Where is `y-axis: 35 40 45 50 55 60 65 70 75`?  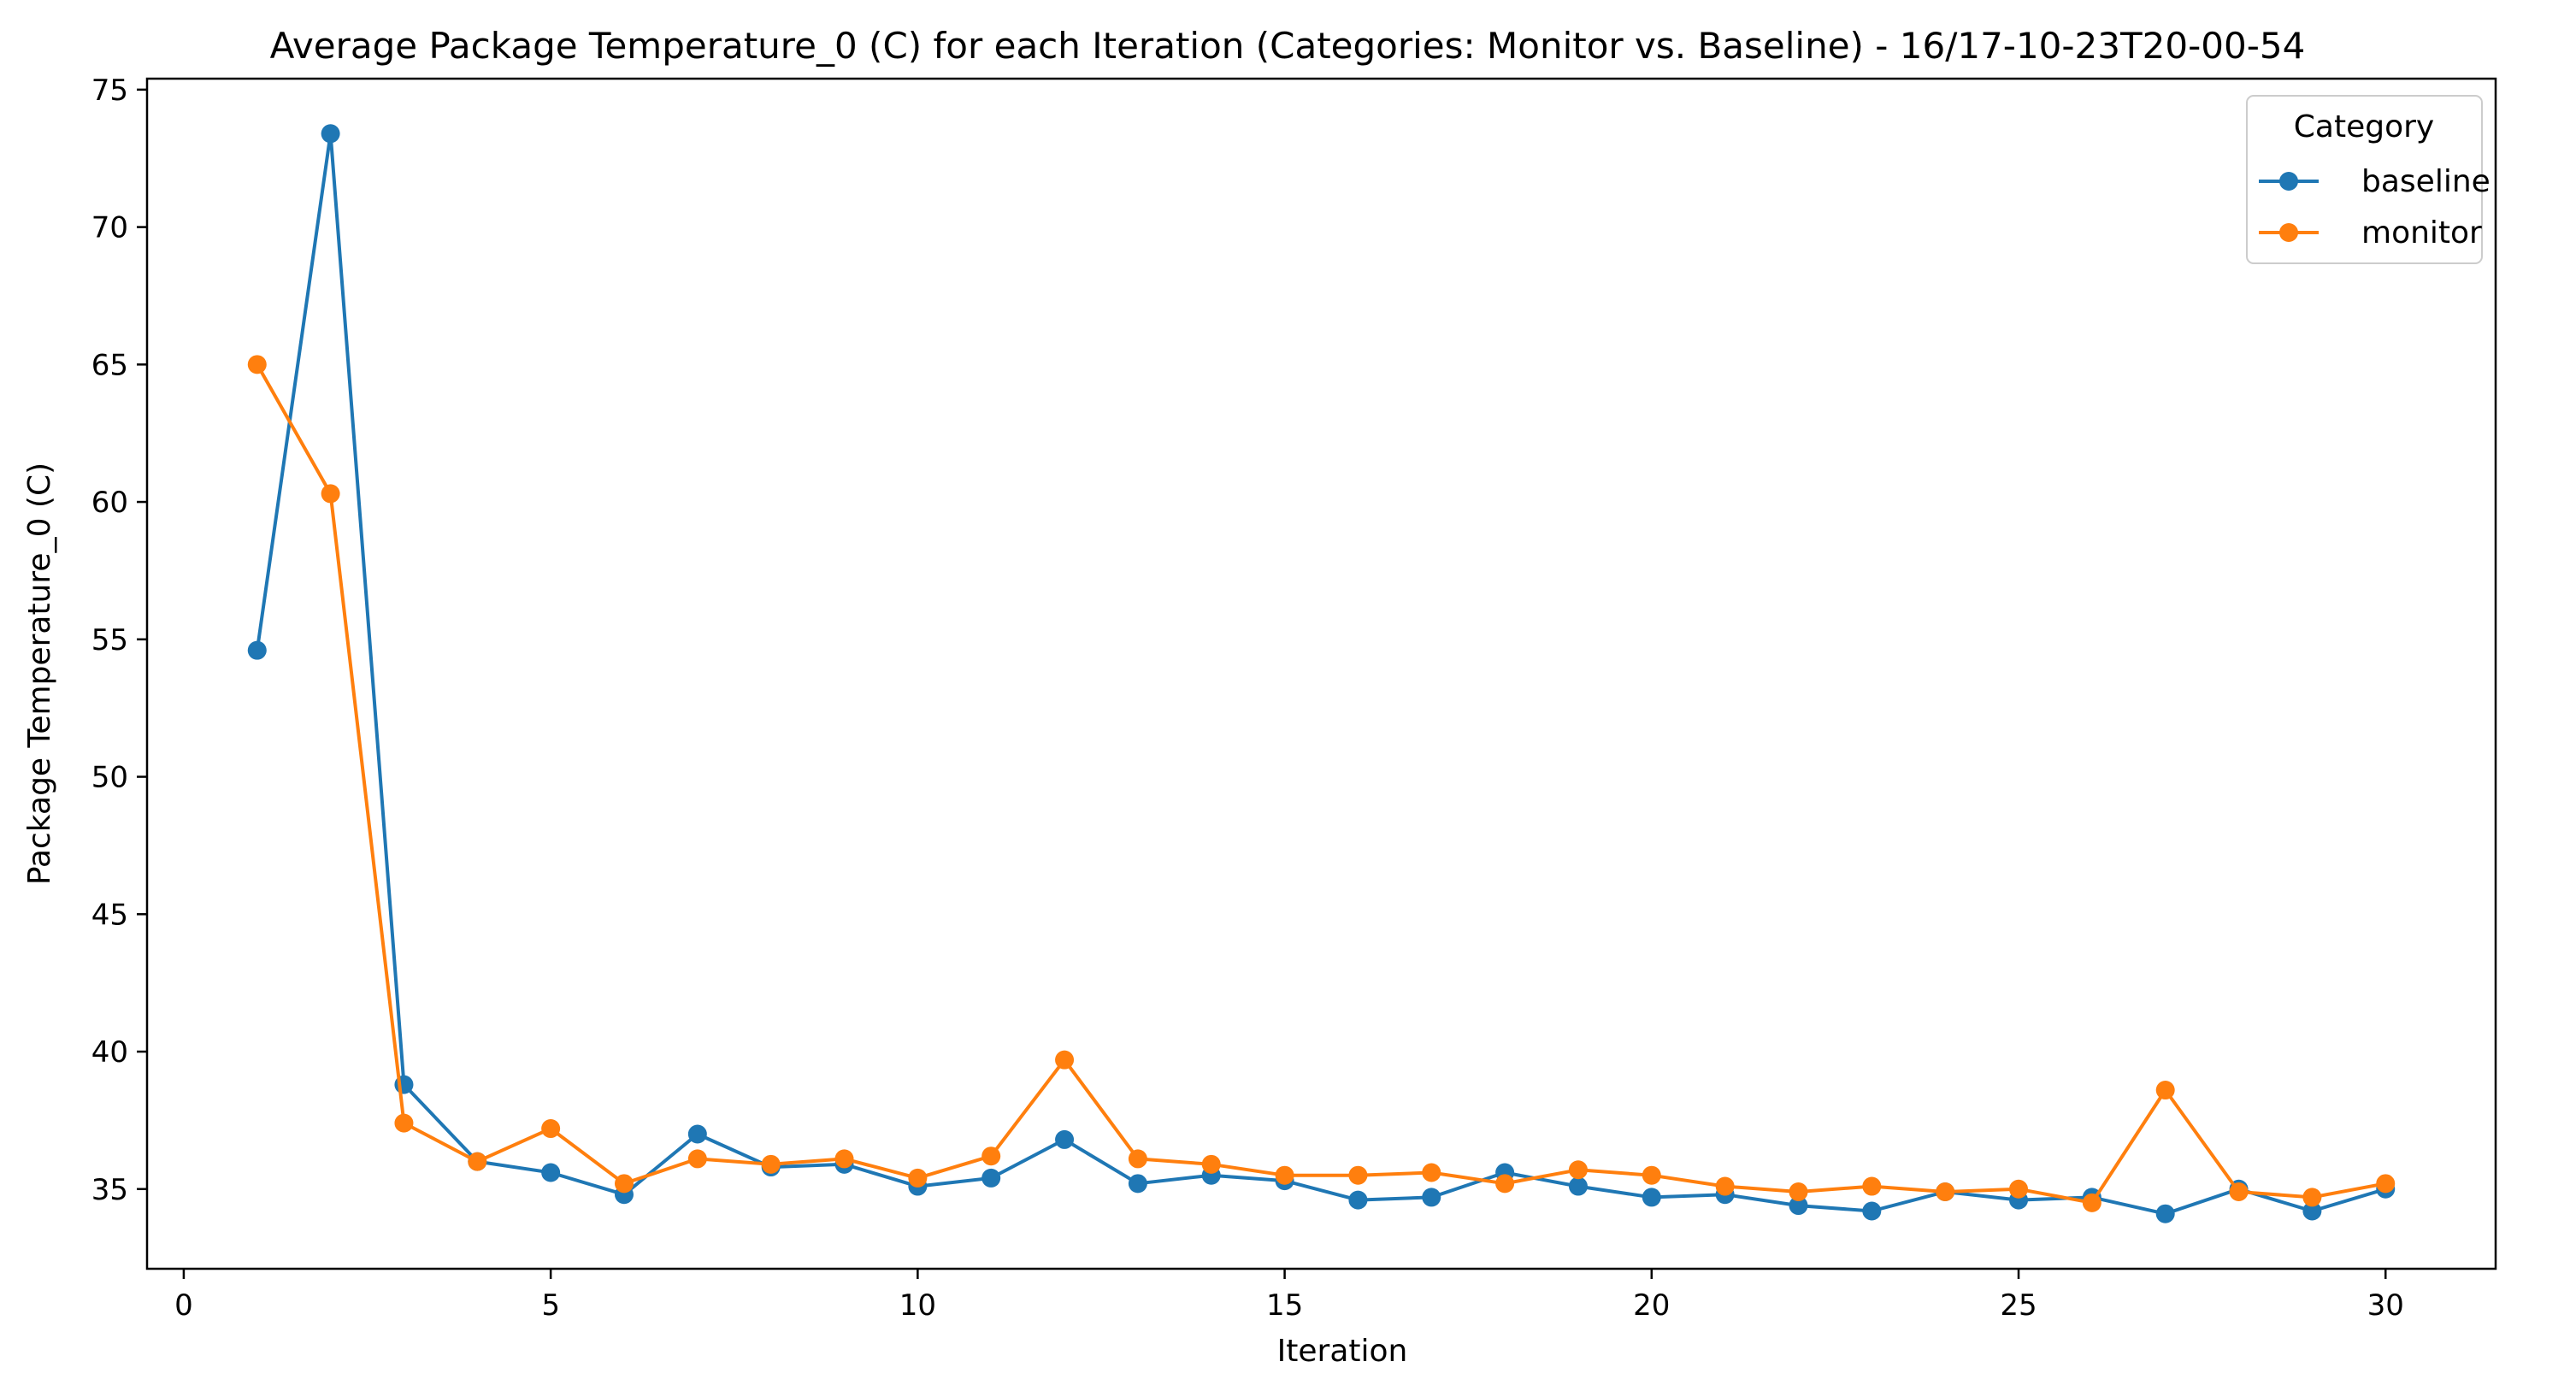
y-axis: 35 40 45 50 55 60 65 70 75 is located at coordinates (119, 640).